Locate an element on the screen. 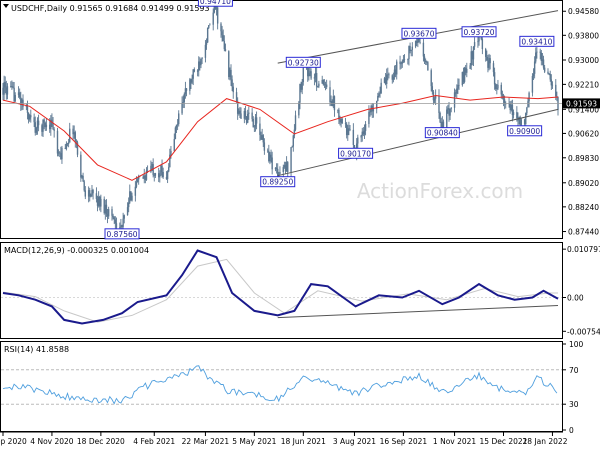 This screenshot has height=454, width=600. annotation-label: 0.93410 is located at coordinates (536, 41).